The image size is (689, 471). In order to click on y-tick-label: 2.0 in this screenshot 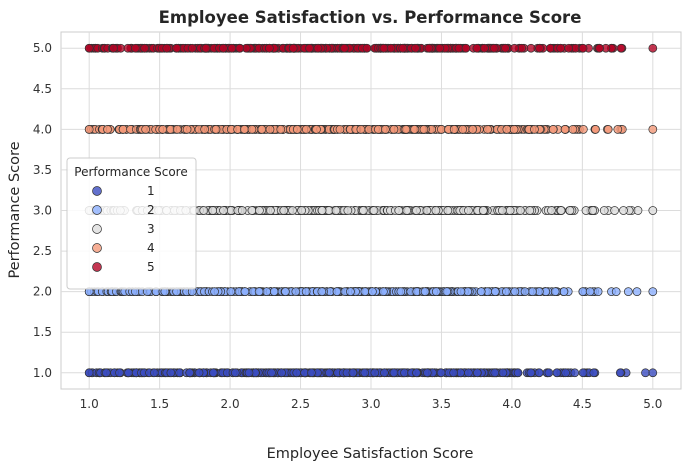, I will do `click(42, 292)`.